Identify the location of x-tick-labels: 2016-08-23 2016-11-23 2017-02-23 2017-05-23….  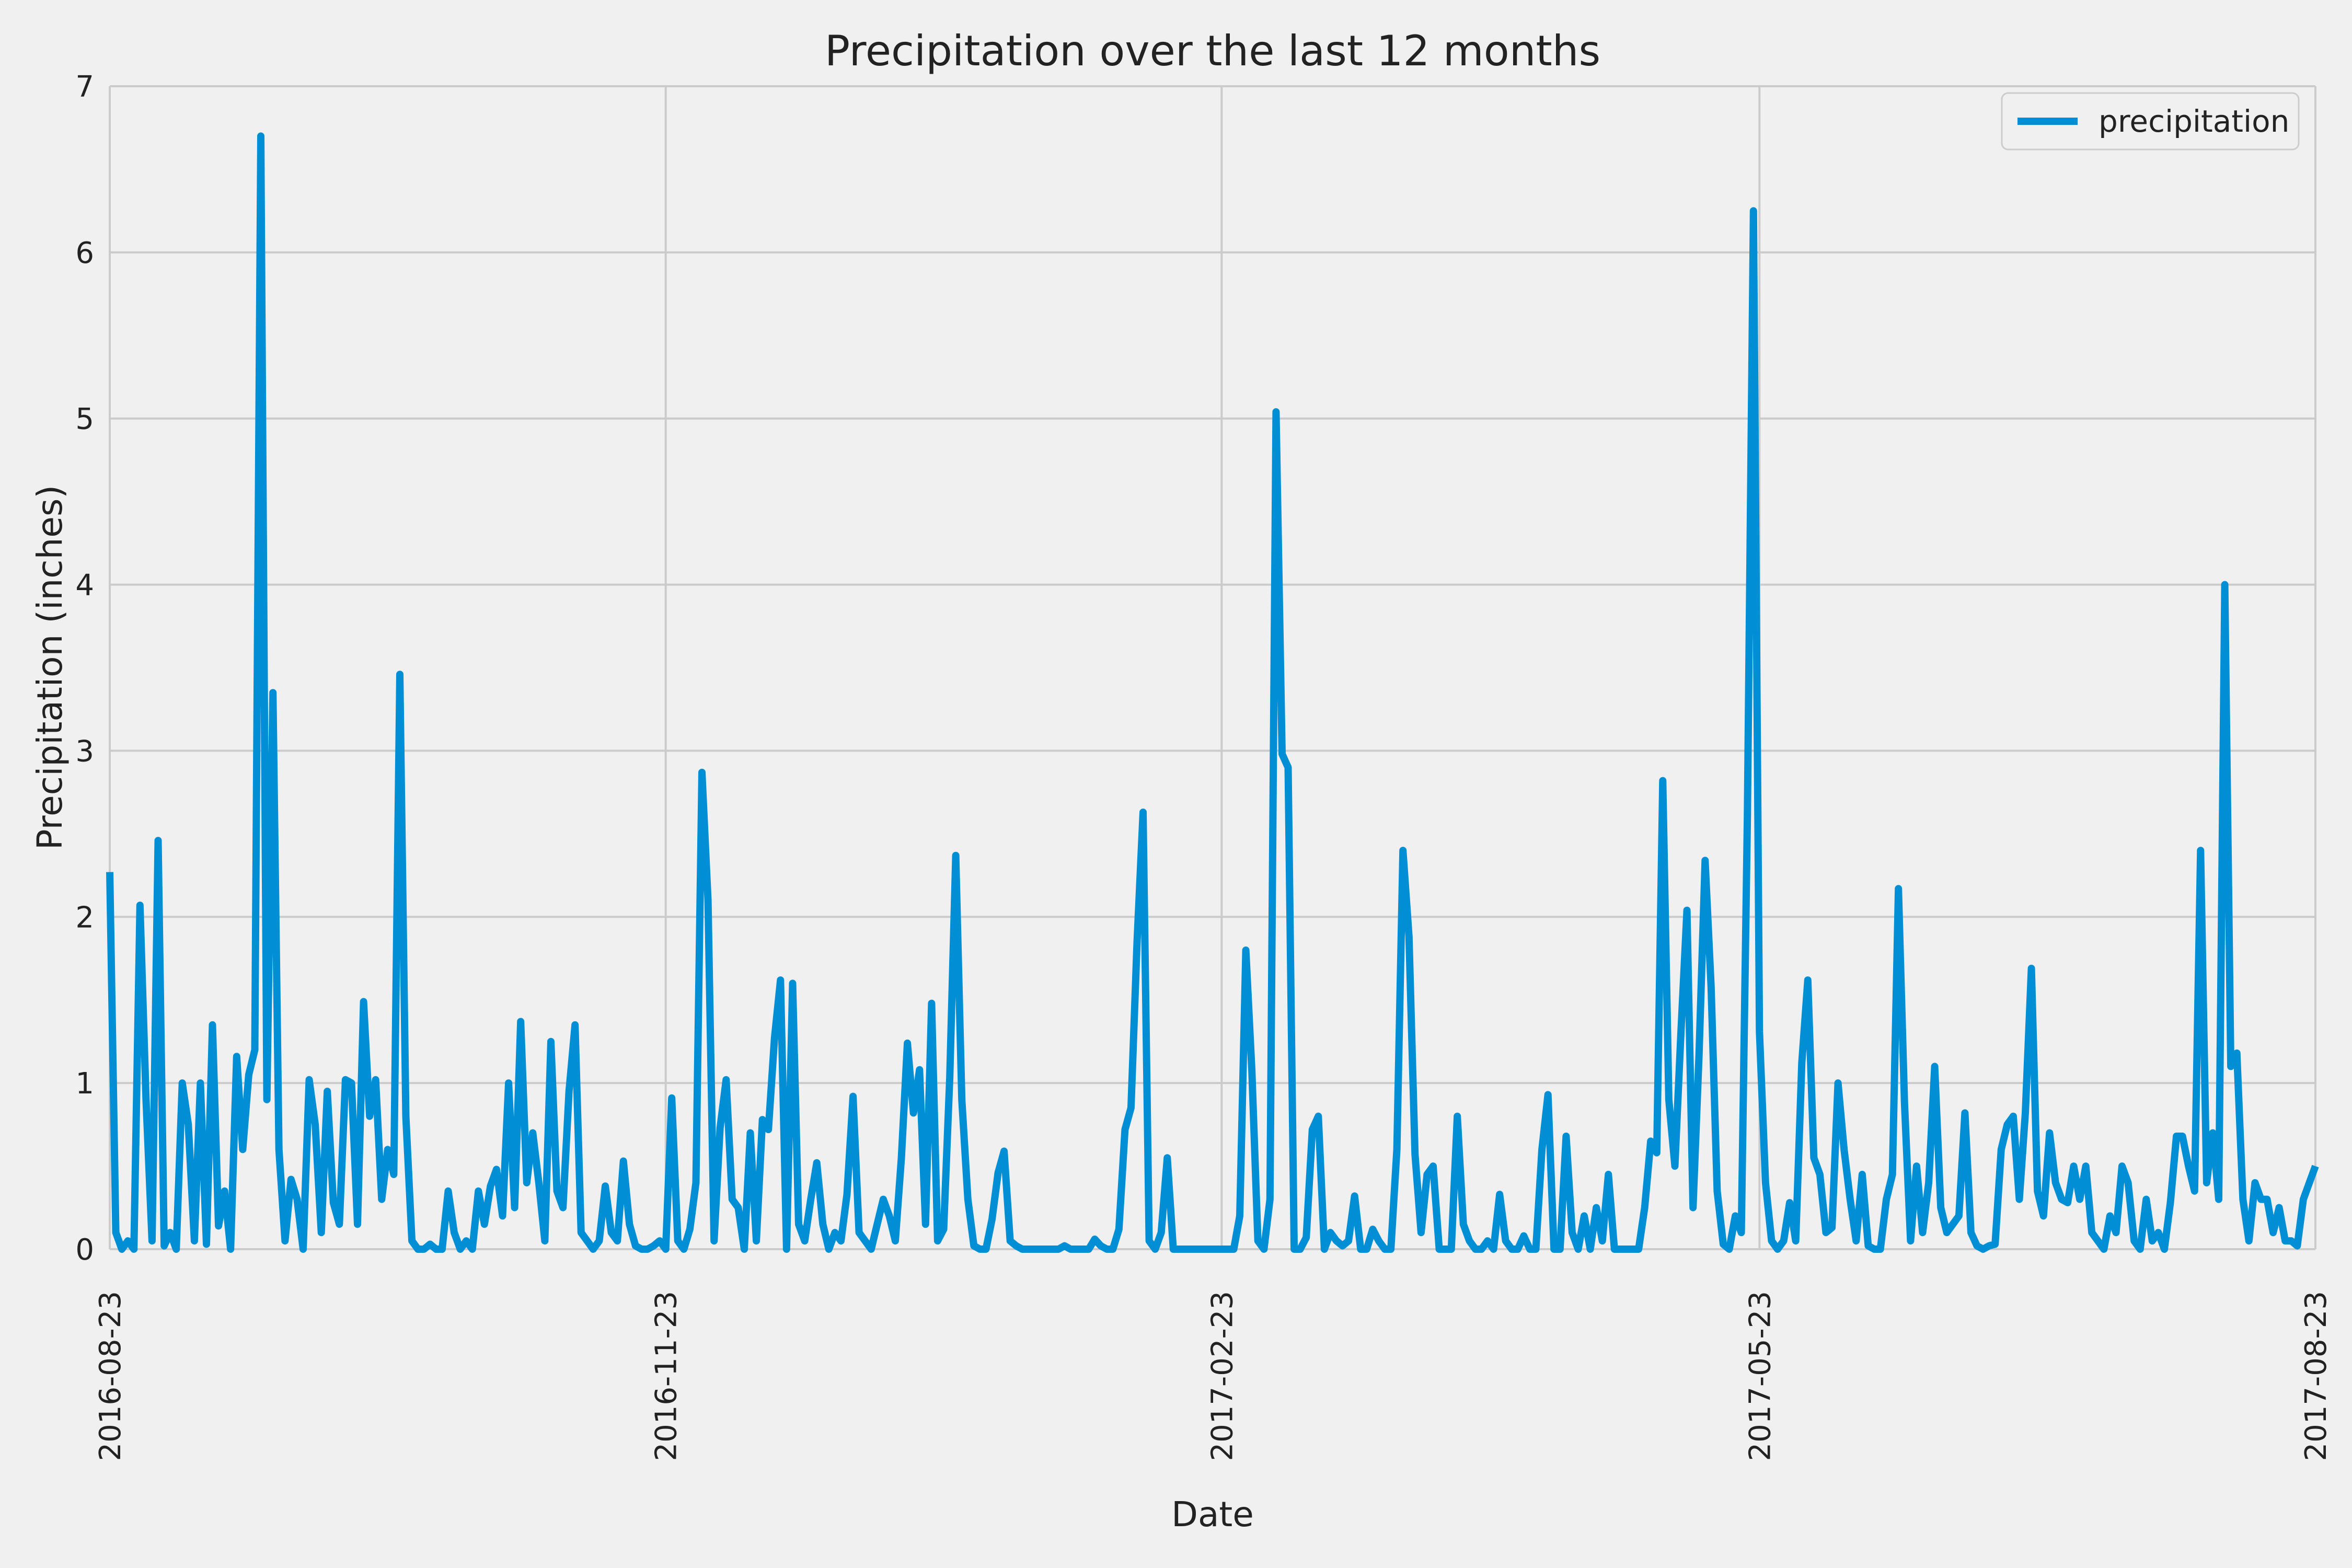
(1213, 1376).